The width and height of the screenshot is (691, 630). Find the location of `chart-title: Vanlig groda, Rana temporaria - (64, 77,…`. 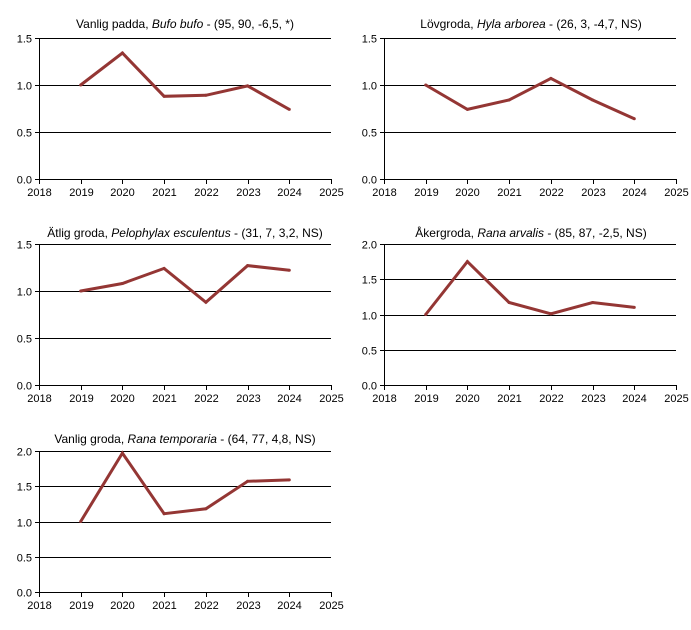

chart-title: Vanlig groda, Rana temporaria - (64, 77,… is located at coordinates (184, 439).